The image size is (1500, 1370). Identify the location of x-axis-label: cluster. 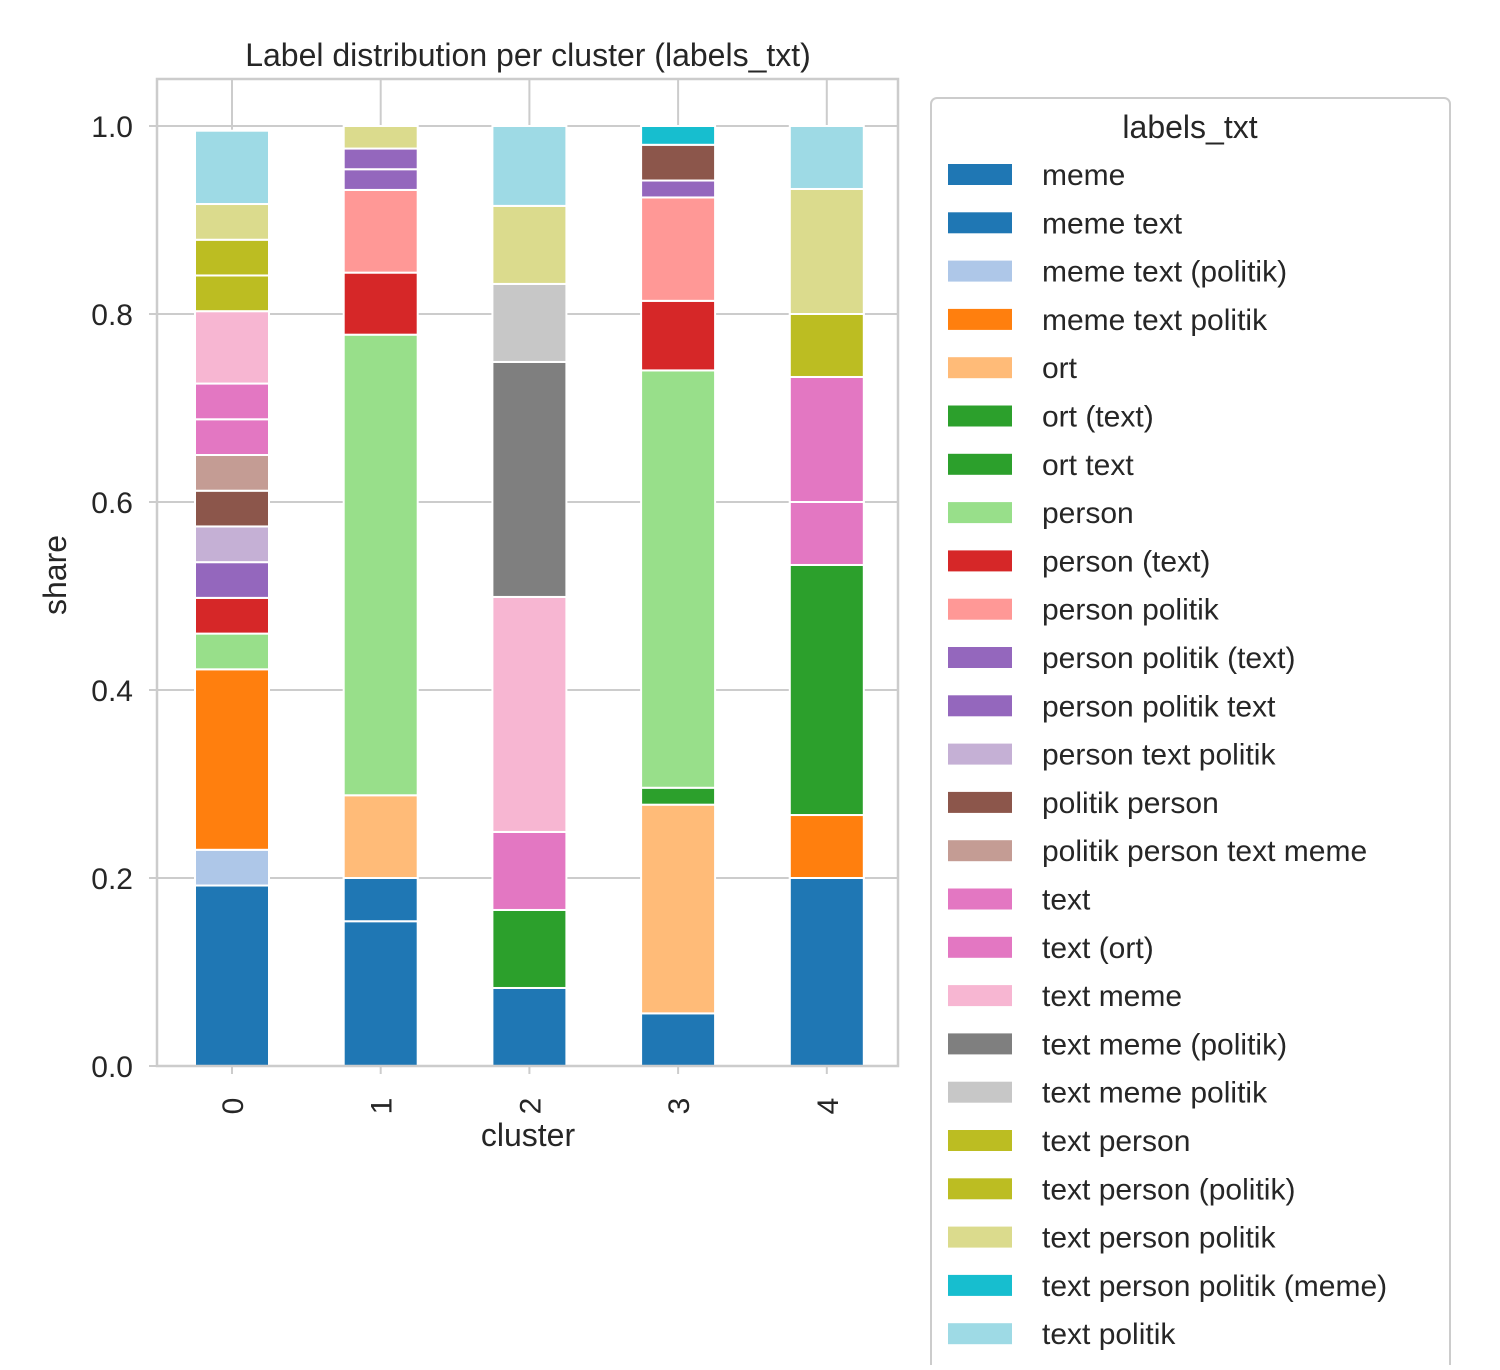
(528, 1135).